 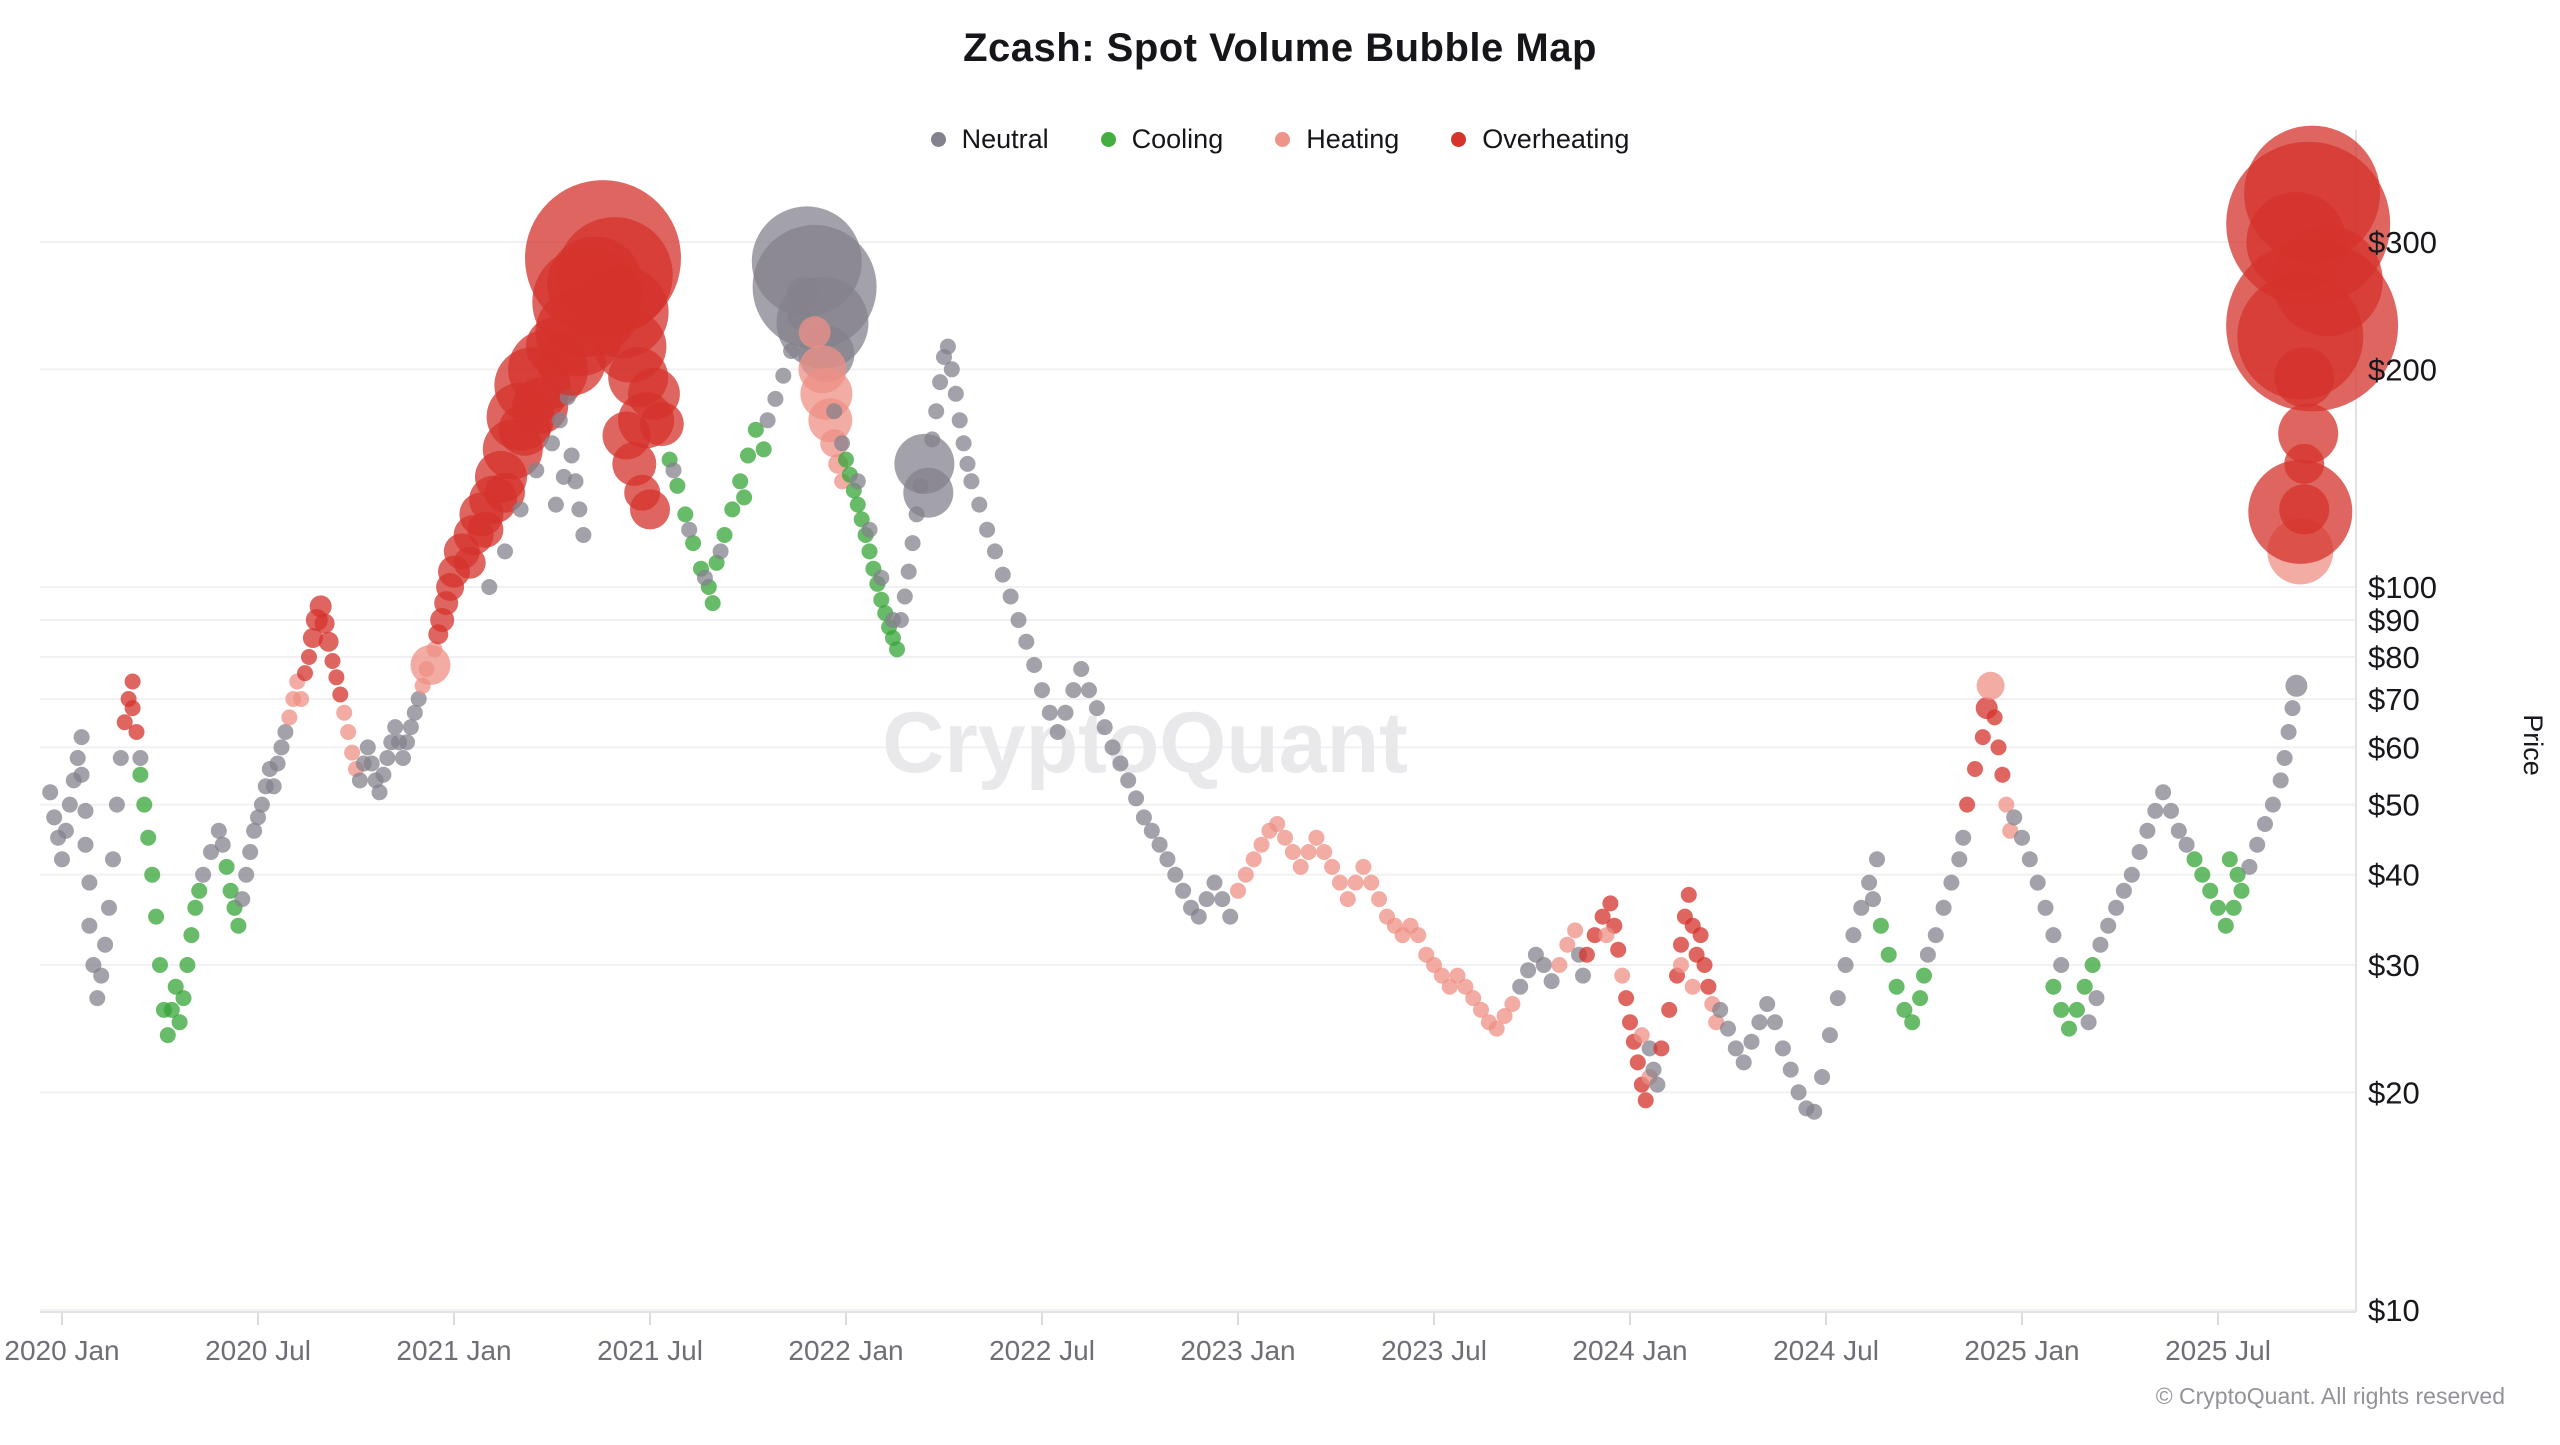 I want to click on x-axis-tick-label: 2021 Jul, so click(x=650, y=1350).